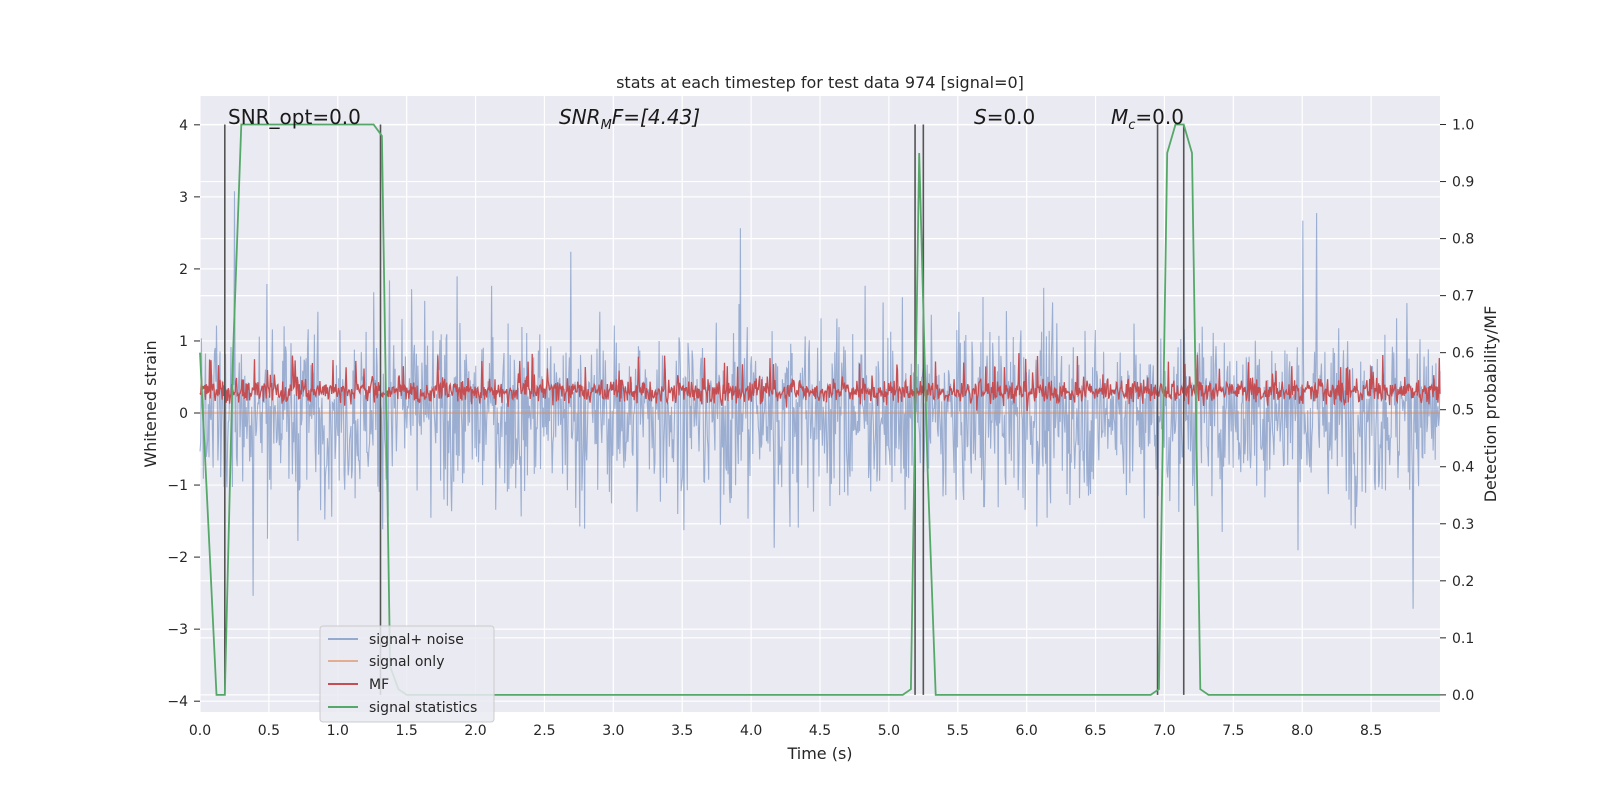 This screenshot has width=1600, height=800. I want to click on y-left-tick-label: 3, so click(183, 198).